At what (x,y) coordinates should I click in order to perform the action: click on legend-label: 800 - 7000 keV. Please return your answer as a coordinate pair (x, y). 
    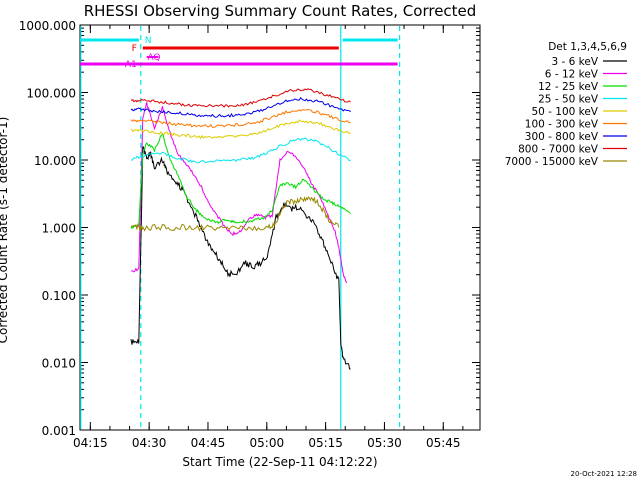
    Looking at the image, I should click on (558, 150).